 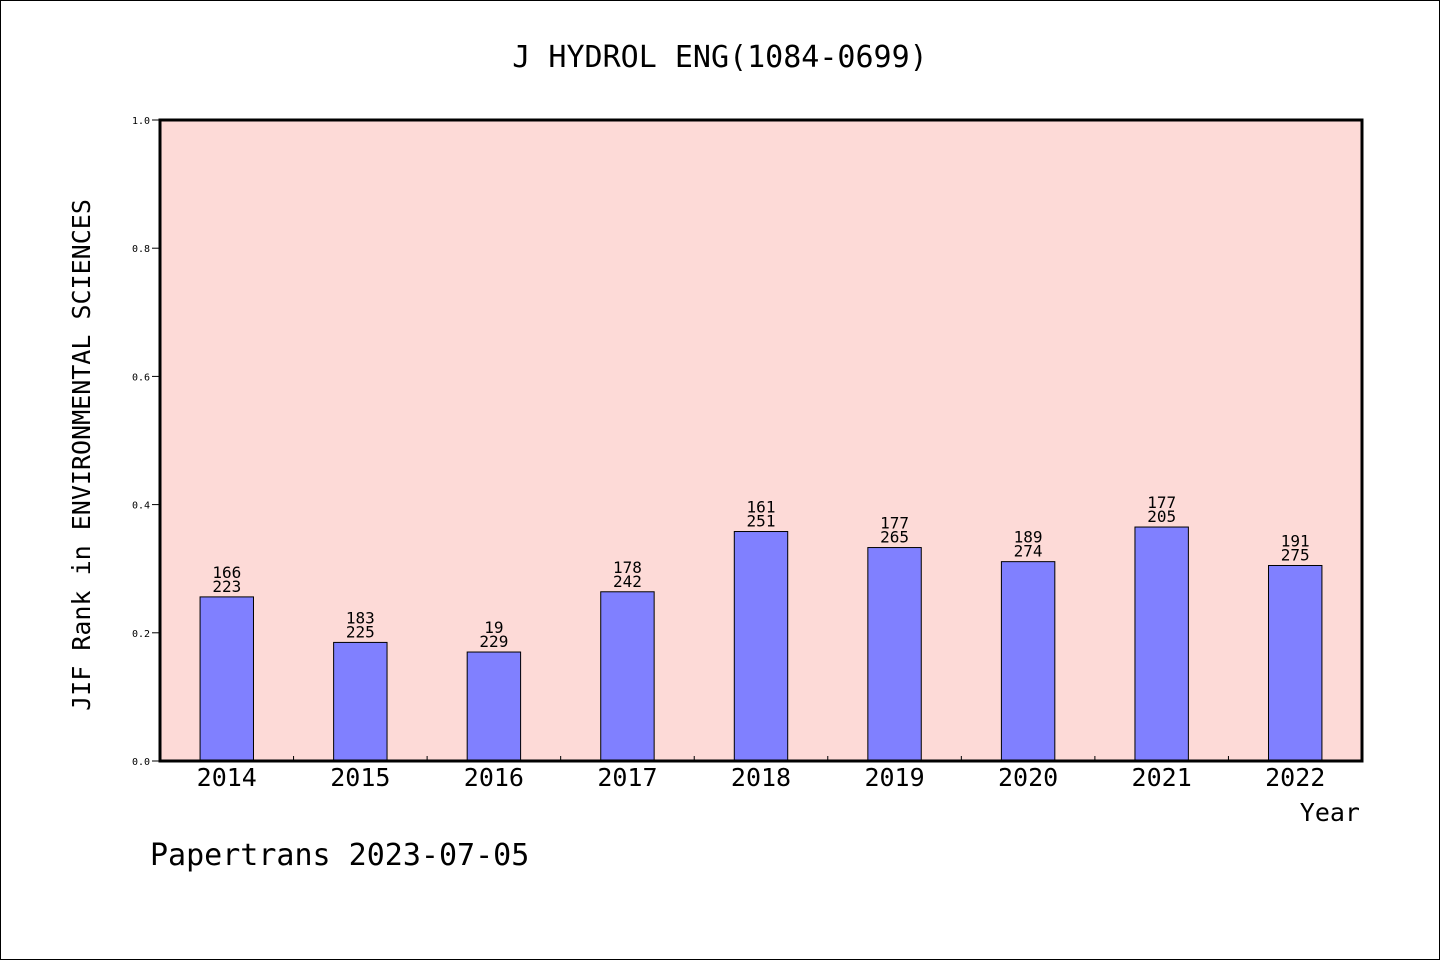 I want to click on bar-2018, so click(x=761, y=646).